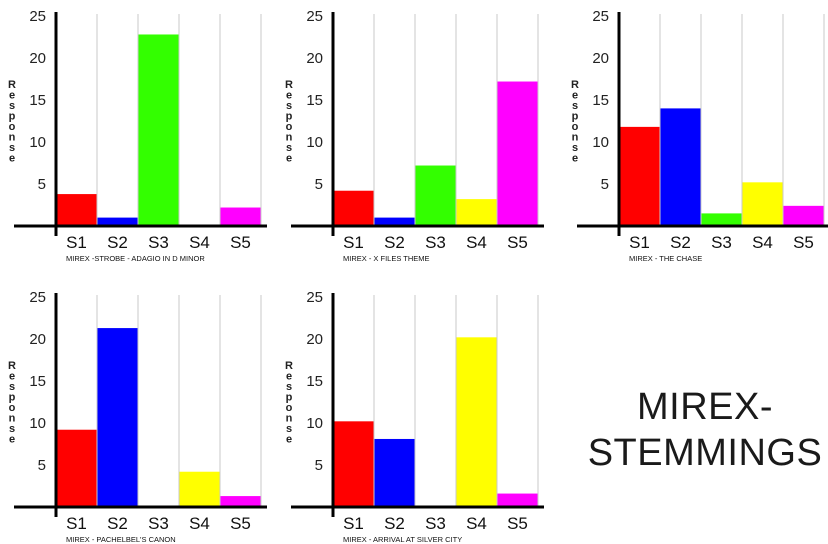 Image resolution: width=828 pixels, height=544 pixels. What do you see at coordinates (121, 539) in the screenshot?
I see `chart-subtitle: MIREX - PACHELBEL'S CANON` at bounding box center [121, 539].